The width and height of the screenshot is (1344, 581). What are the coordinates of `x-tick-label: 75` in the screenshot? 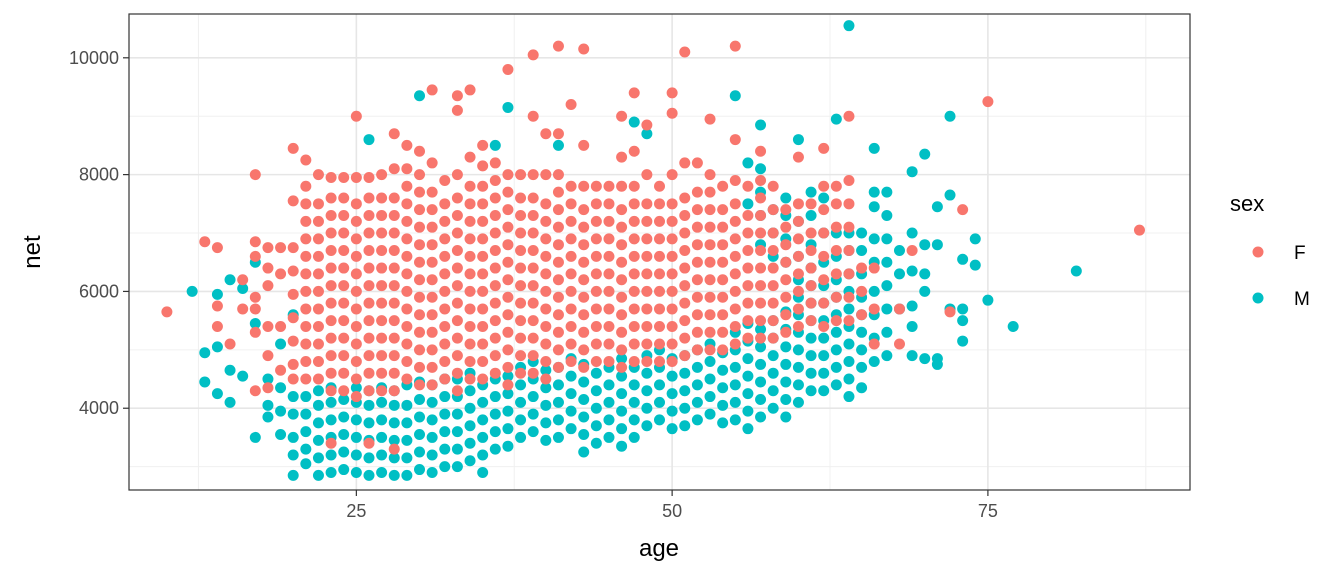 It's located at (988, 511).